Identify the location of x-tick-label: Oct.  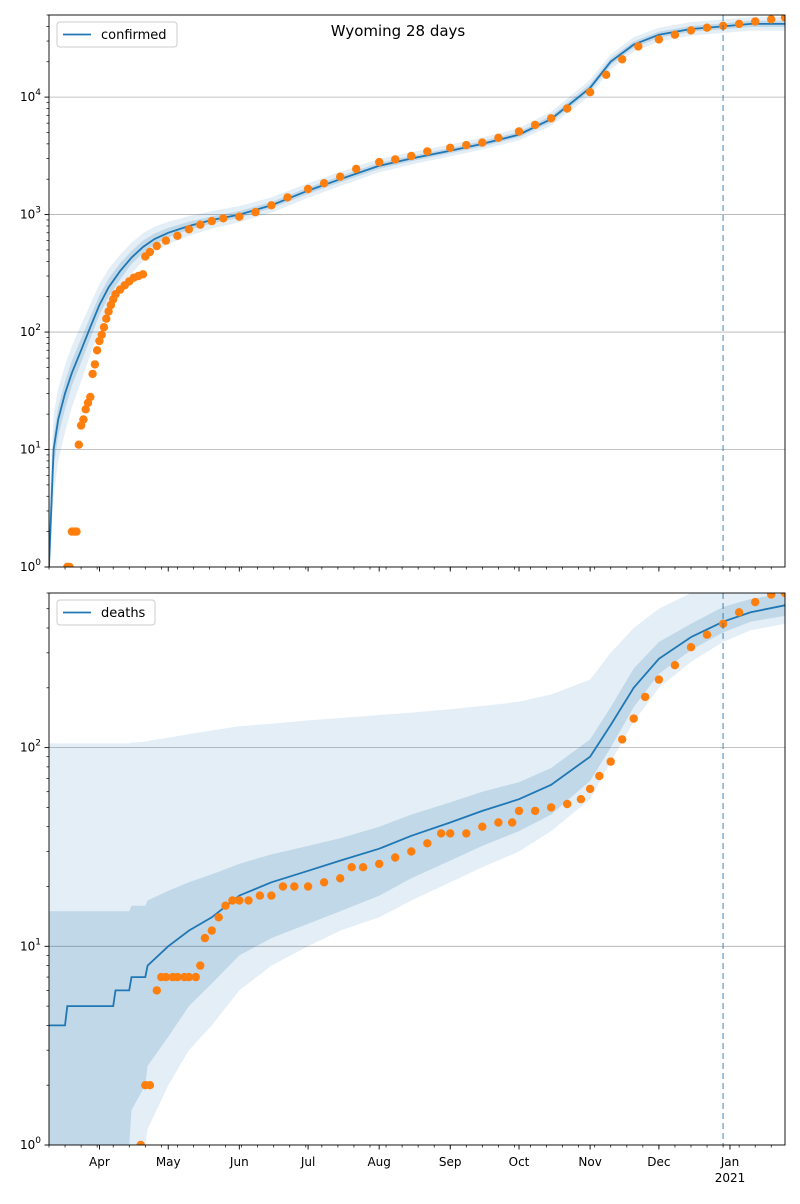
(519, 1162).